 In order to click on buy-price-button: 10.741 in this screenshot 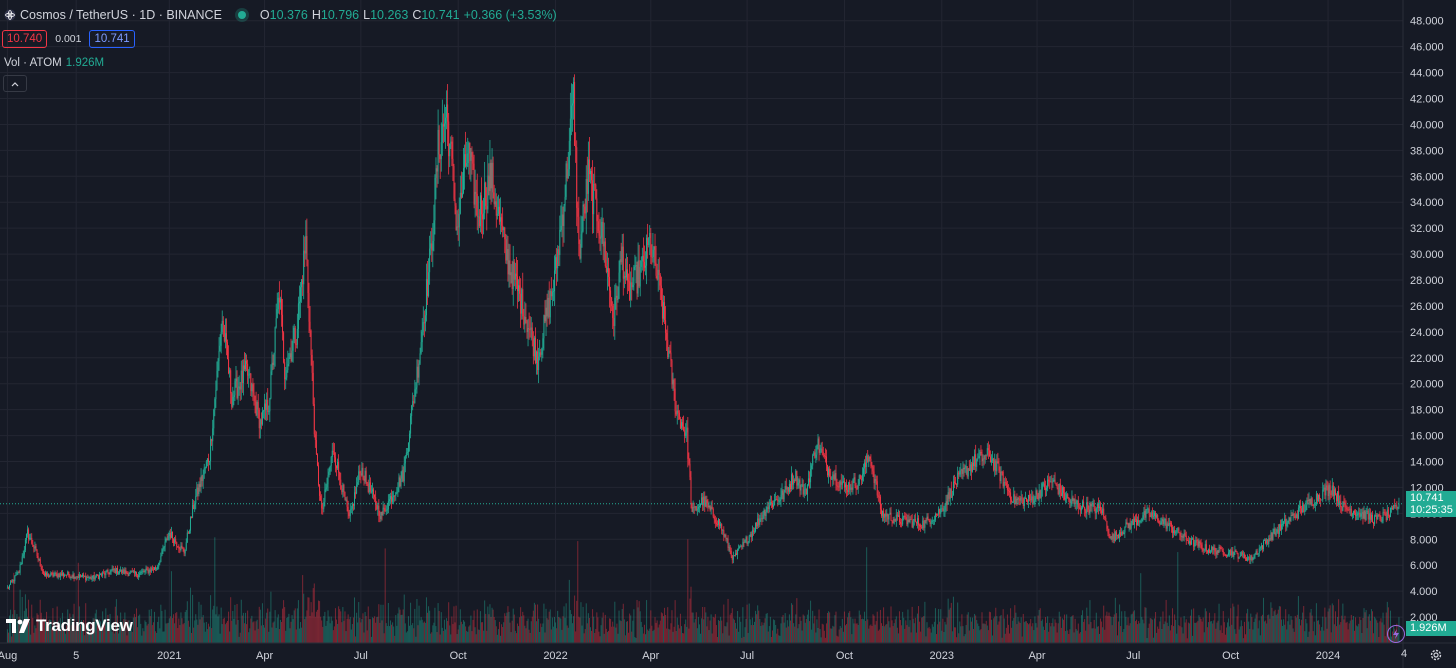, I will do `click(112, 39)`.